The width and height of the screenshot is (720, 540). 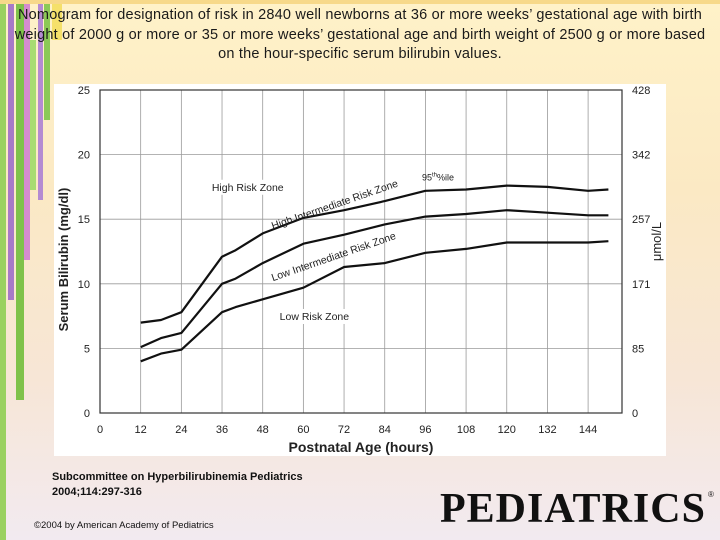 I want to click on y2-tick-label: 342, so click(x=641, y=156).